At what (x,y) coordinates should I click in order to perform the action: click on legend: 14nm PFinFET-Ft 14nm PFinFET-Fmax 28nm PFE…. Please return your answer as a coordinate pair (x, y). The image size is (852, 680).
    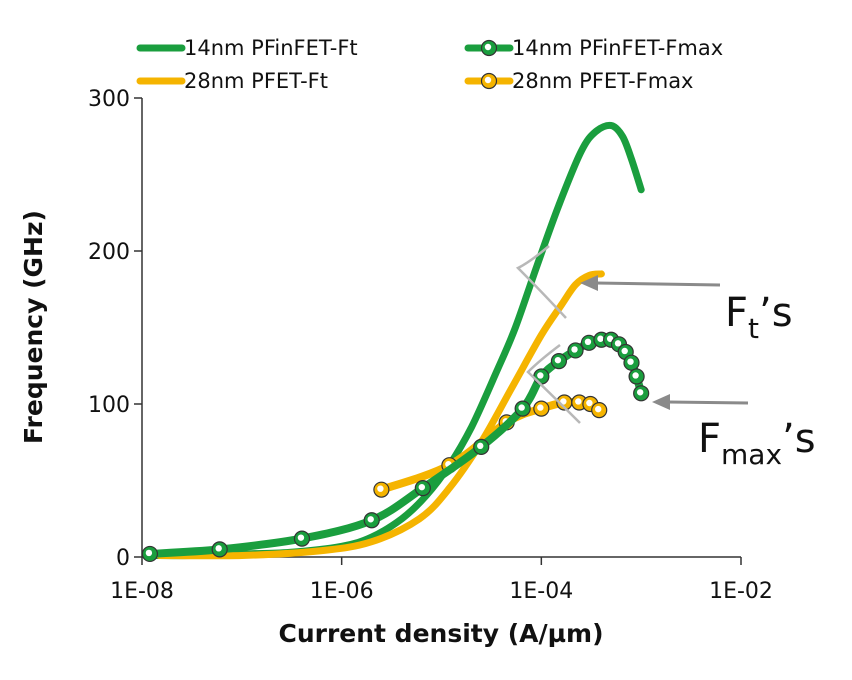
    Looking at the image, I should click on (429, 64).